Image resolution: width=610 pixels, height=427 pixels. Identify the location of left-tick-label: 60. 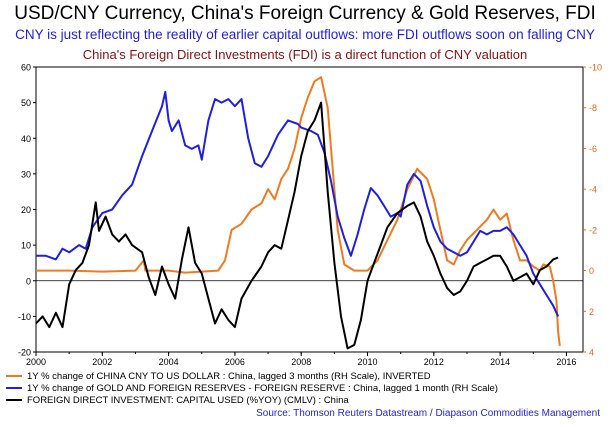
(26, 68).